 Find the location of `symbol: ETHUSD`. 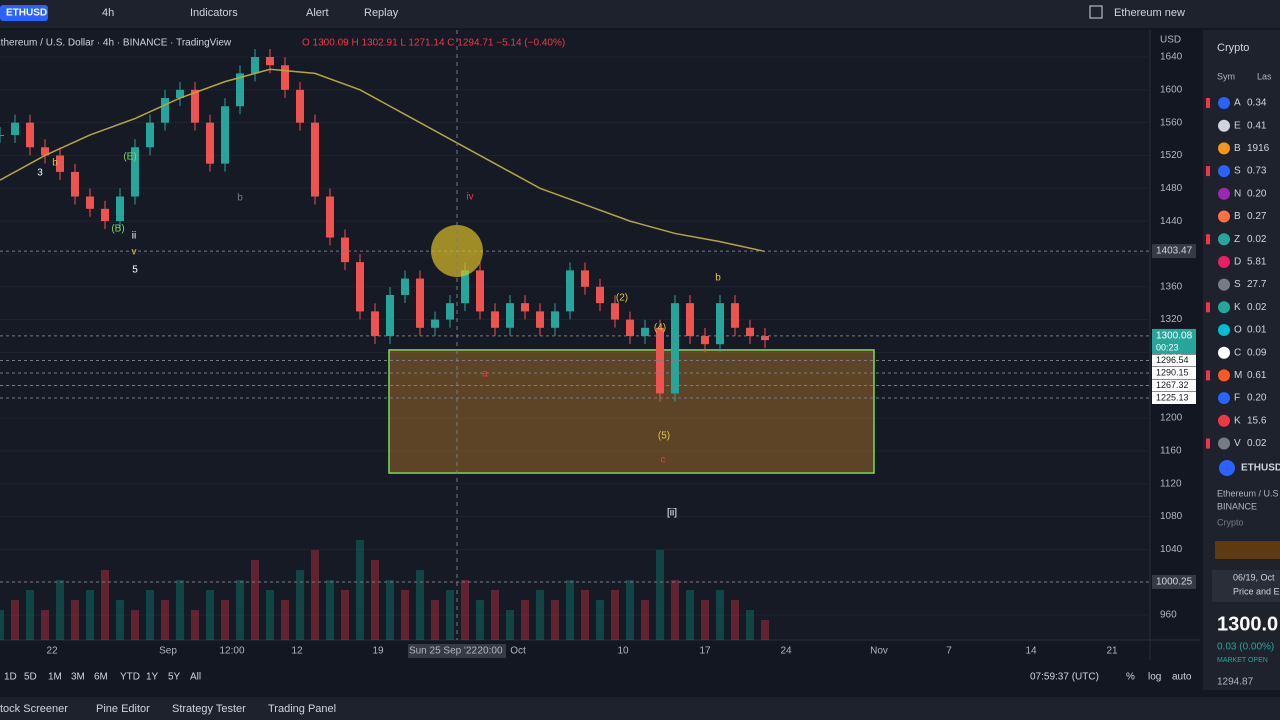

symbol: ETHUSD is located at coordinates (26, 13).